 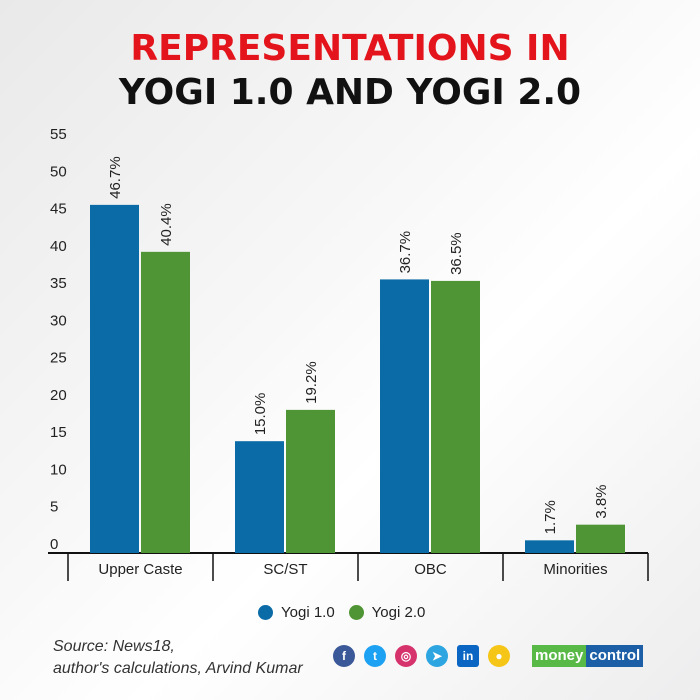 I want to click on legend-swatch-yogi2, so click(x=356, y=612).